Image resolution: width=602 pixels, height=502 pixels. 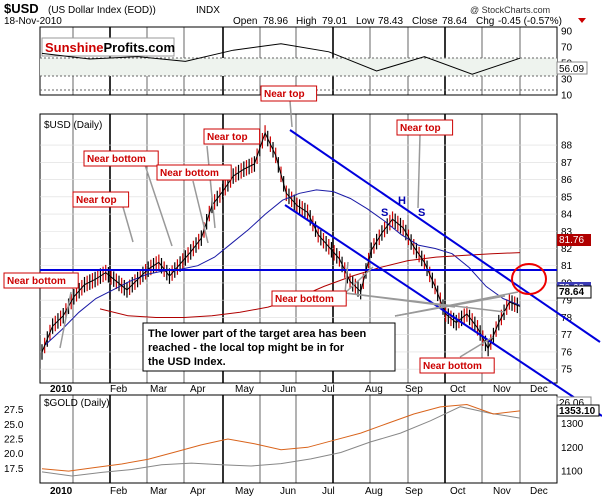 I want to click on price-tick-label: 85, so click(x=567, y=197).